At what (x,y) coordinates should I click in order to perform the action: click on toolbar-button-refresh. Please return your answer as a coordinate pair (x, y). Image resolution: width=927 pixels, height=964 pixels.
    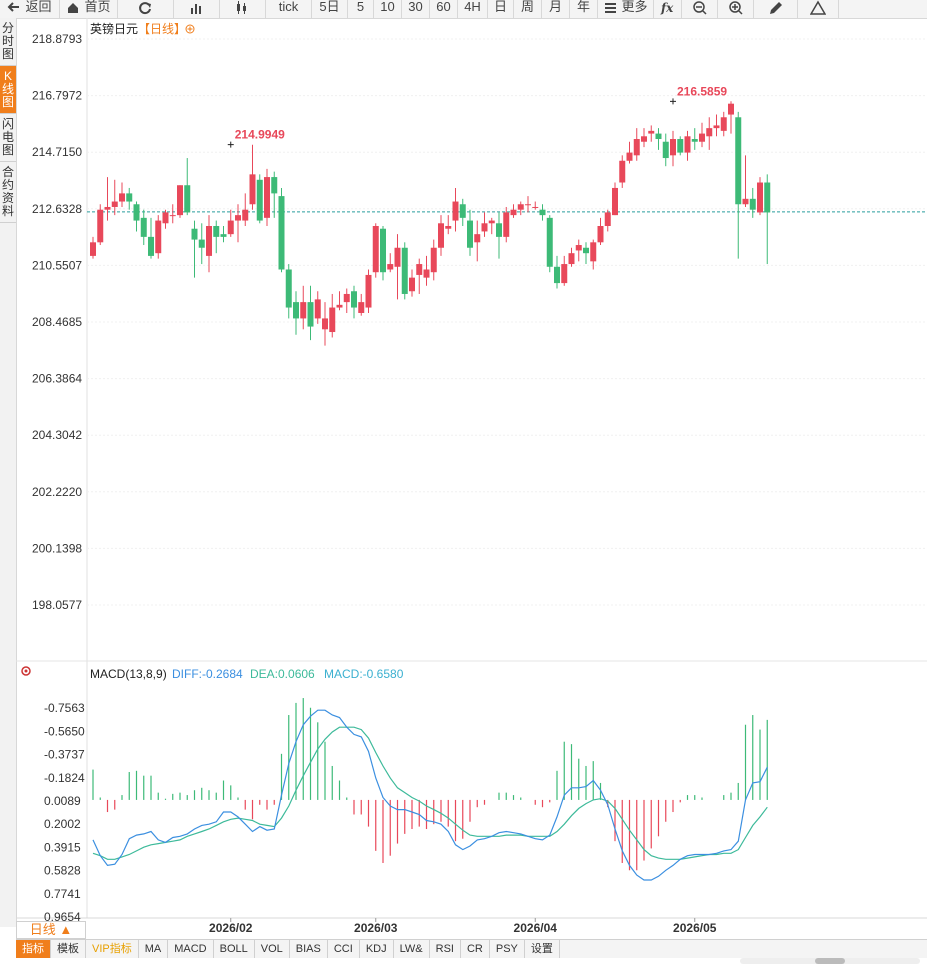
    Looking at the image, I should click on (146, 9).